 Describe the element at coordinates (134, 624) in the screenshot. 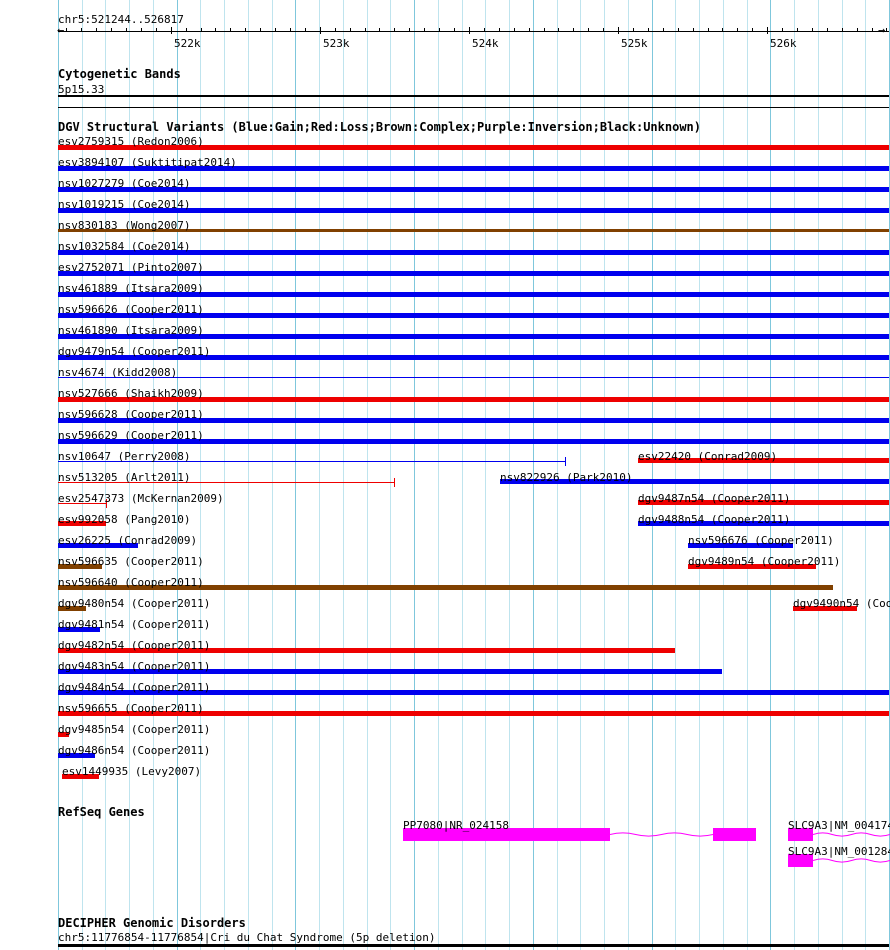

I see `dgv-variant-label: dgv9481n54 (Cooper2011)` at that location.